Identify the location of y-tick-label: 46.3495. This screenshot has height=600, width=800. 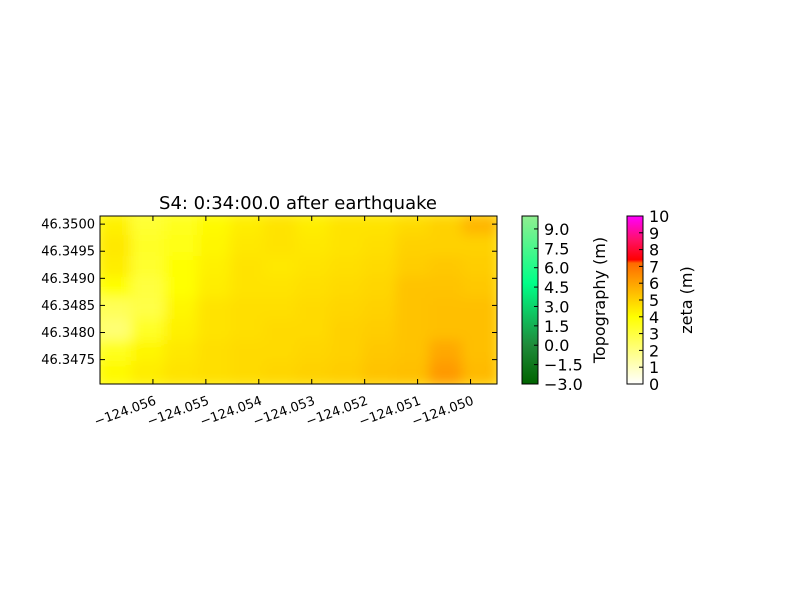
(68, 252).